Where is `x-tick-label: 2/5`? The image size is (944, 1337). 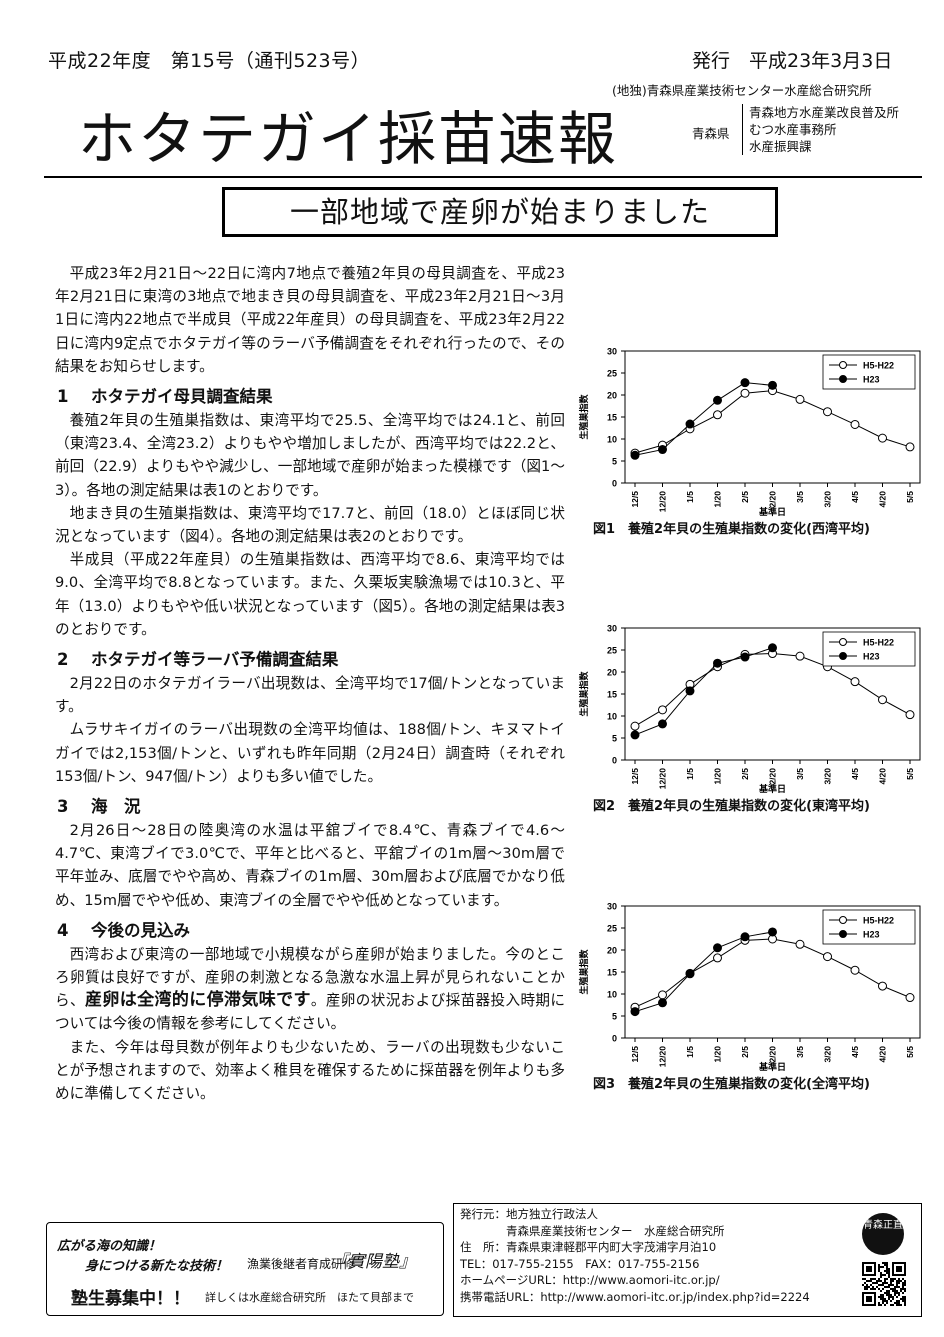
x-tick-label: 2/5 is located at coordinates (745, 1052).